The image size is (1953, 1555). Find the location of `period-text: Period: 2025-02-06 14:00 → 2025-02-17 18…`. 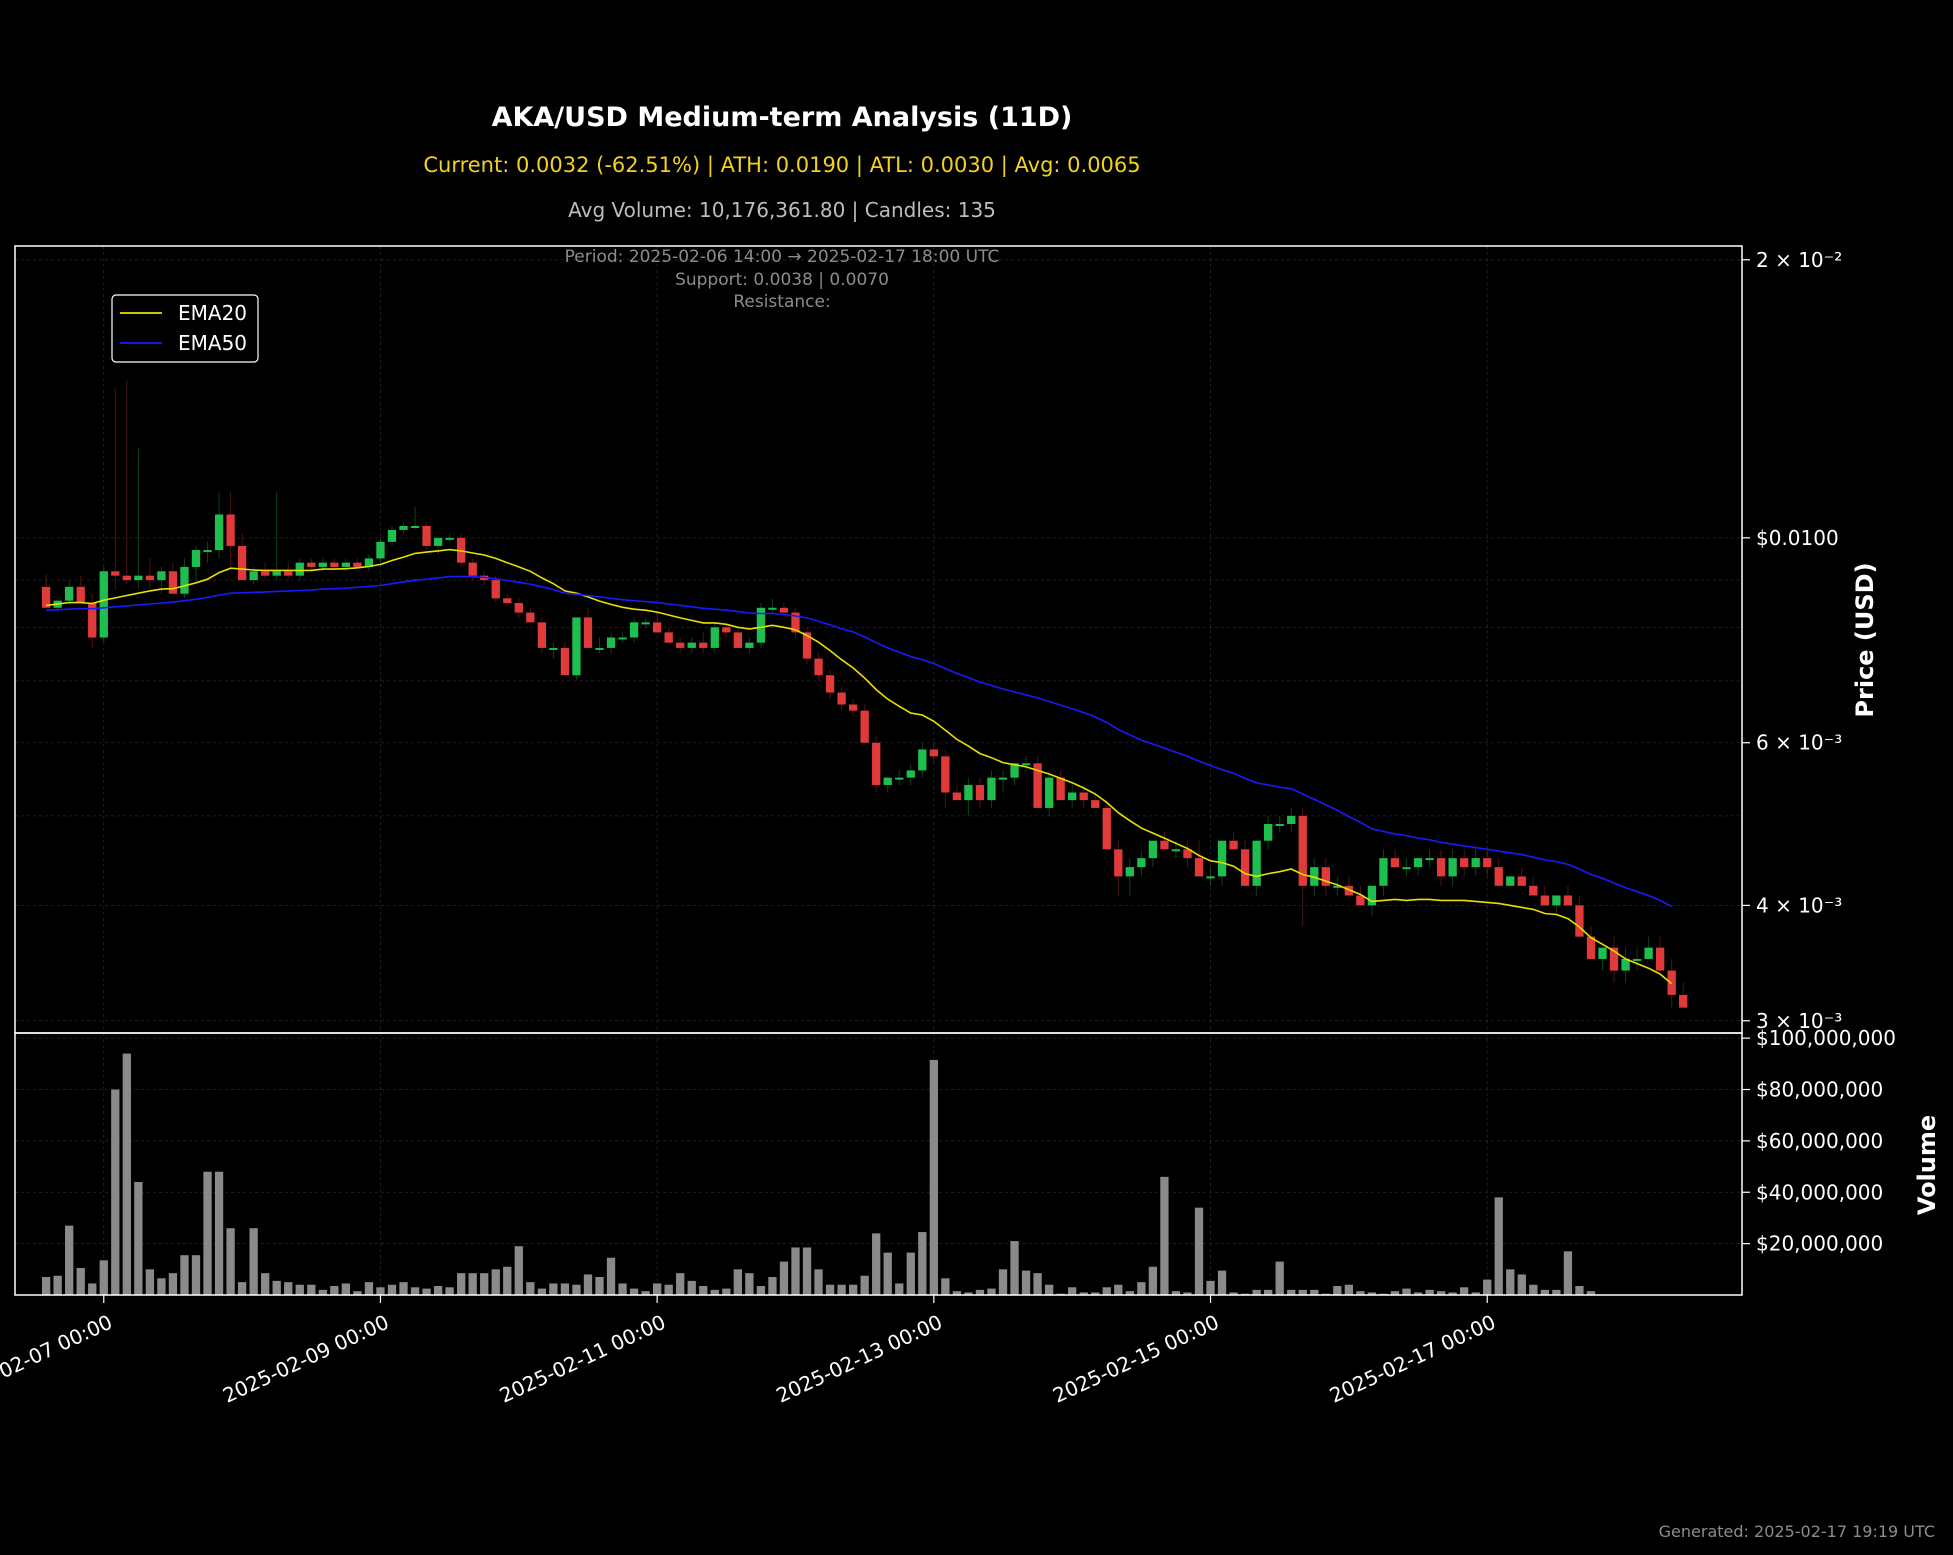

period-text: Period: 2025-02-06 14:00 → 2025-02-17 18… is located at coordinates (782, 257).